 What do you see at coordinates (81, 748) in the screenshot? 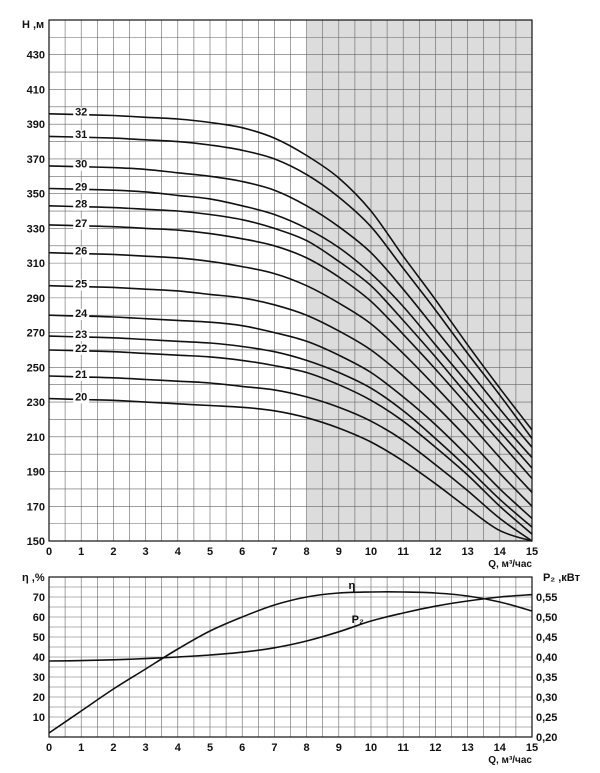
I see `bottom-x-tick-label: 1` at bounding box center [81, 748].